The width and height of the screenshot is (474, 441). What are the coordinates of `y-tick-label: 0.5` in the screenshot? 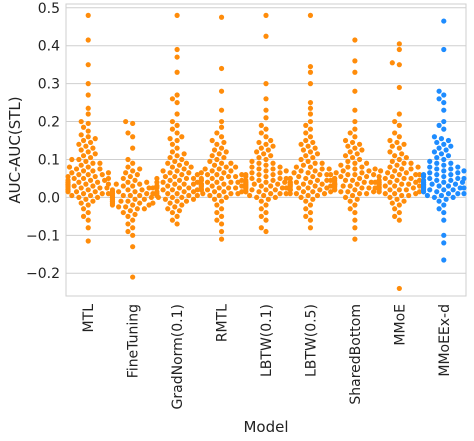 It's located at (49, 9).